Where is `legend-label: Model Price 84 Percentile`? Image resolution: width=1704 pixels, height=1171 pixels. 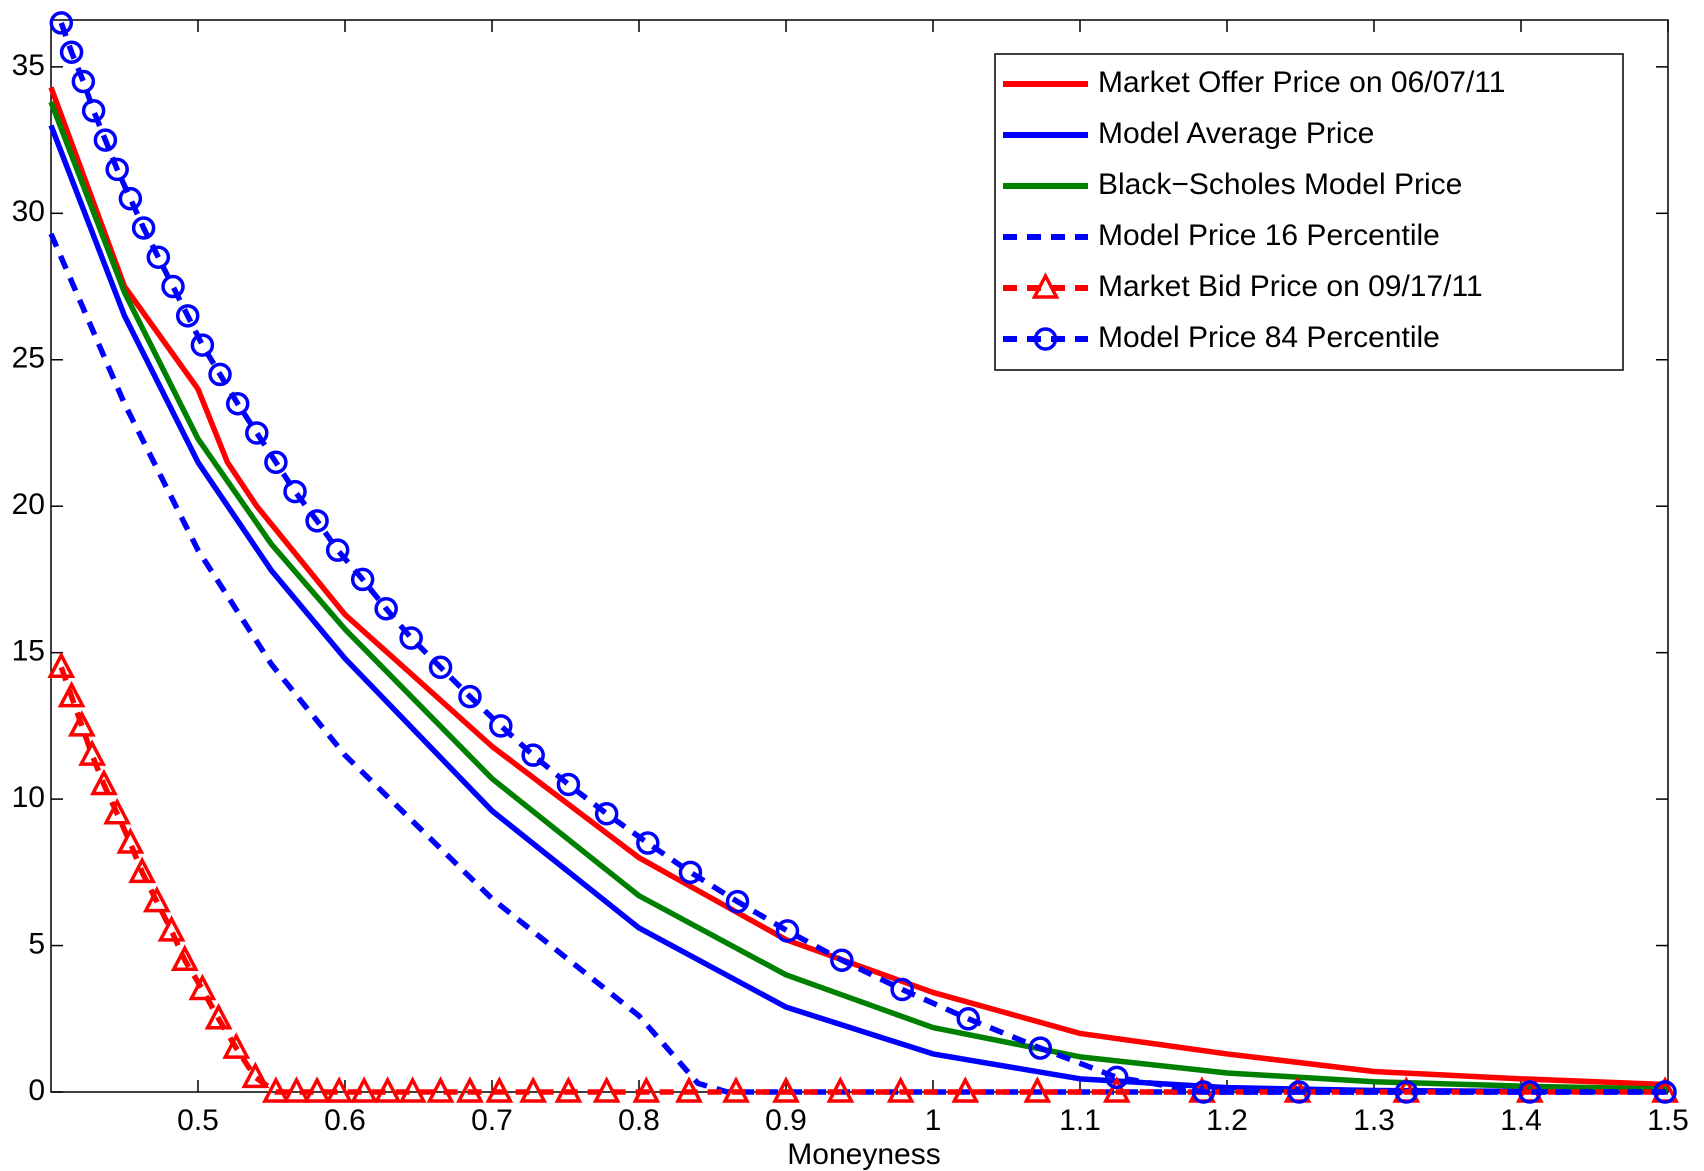 legend-label: Model Price 84 Percentile is located at coordinates (1269, 337).